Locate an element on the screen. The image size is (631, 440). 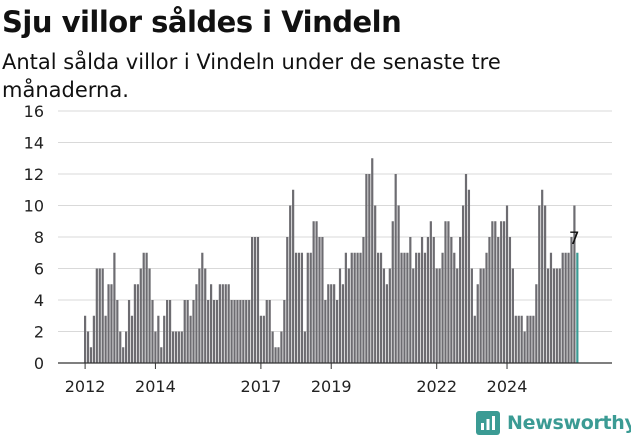
bar-latest is located at coordinates (577, 307).